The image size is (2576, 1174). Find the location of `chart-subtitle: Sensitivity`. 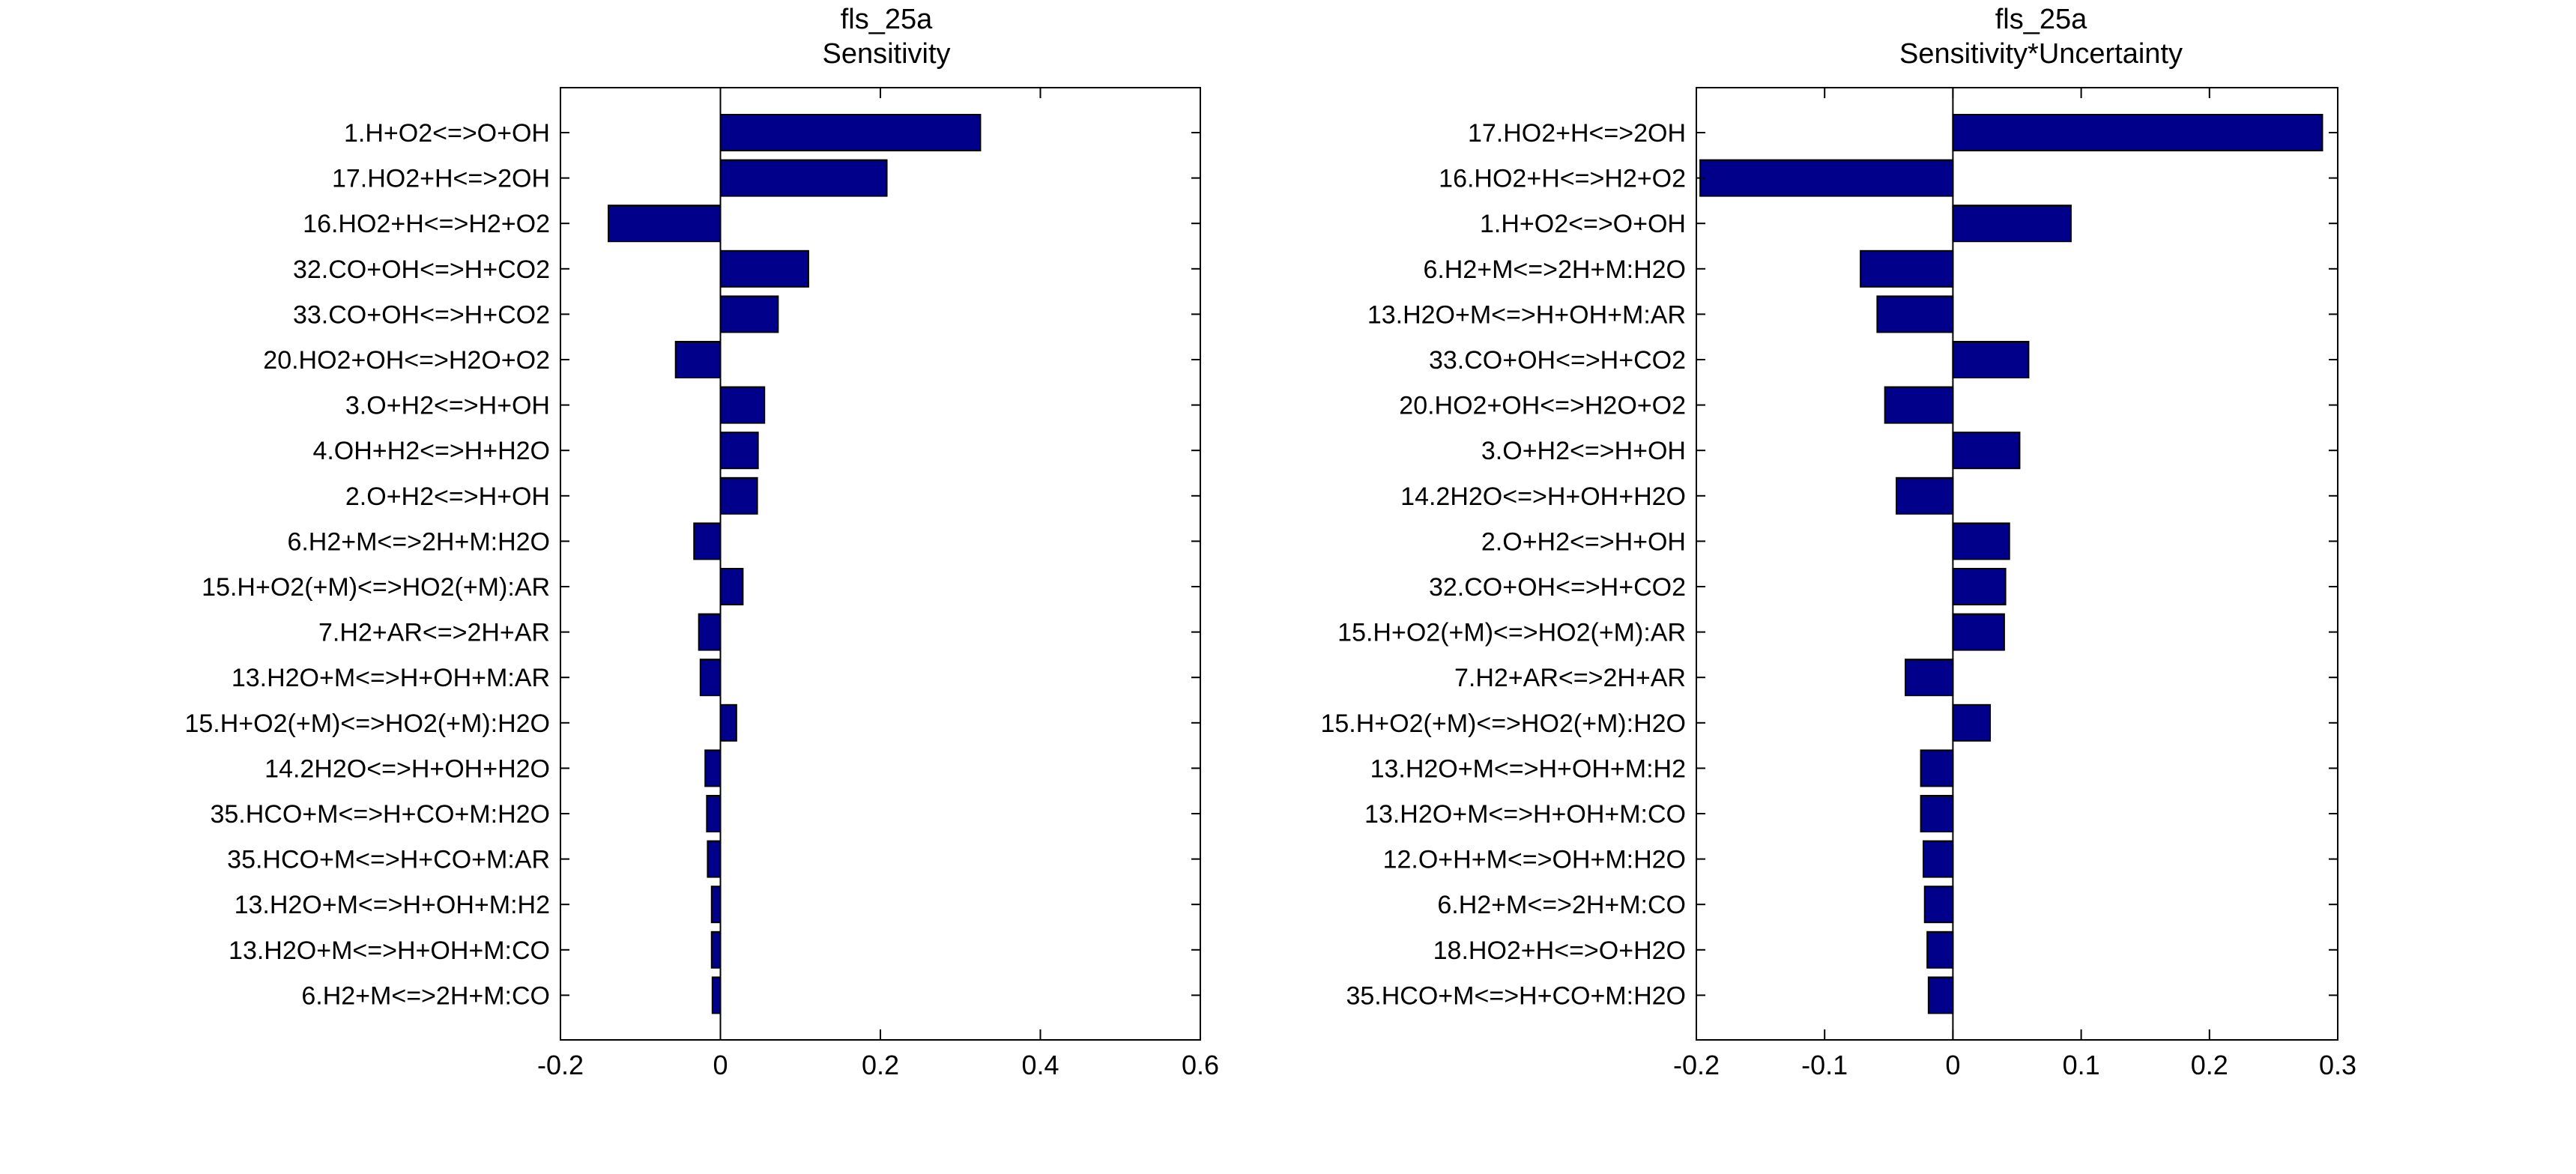

chart-subtitle: Sensitivity is located at coordinates (886, 54).